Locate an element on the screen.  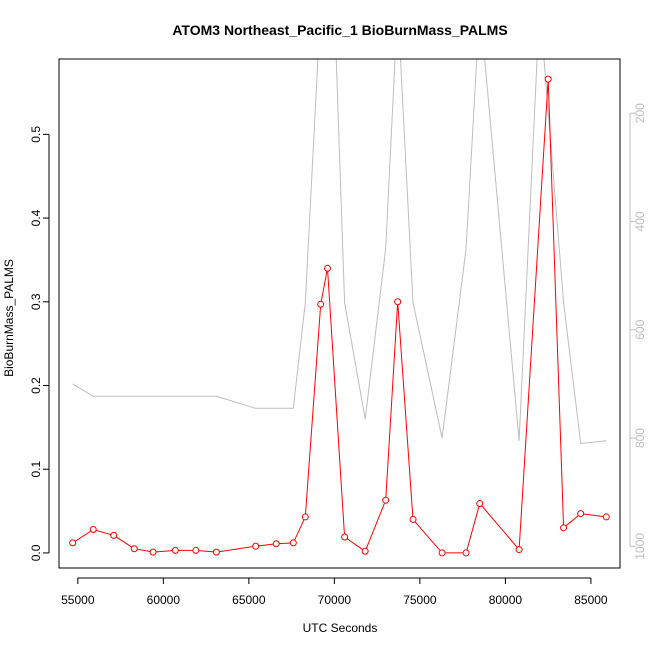
x-axis-label: UTC Seconds is located at coordinates (340, 628).